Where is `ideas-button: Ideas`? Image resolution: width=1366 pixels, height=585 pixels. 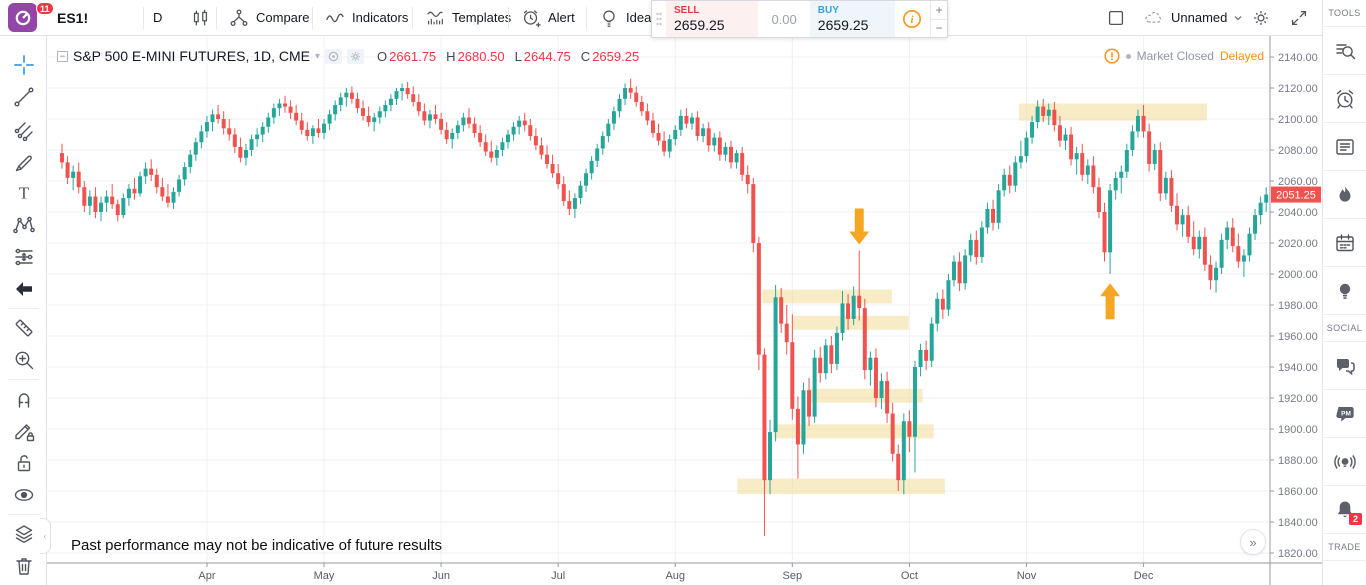 ideas-button: Ideas is located at coordinates (628, 17).